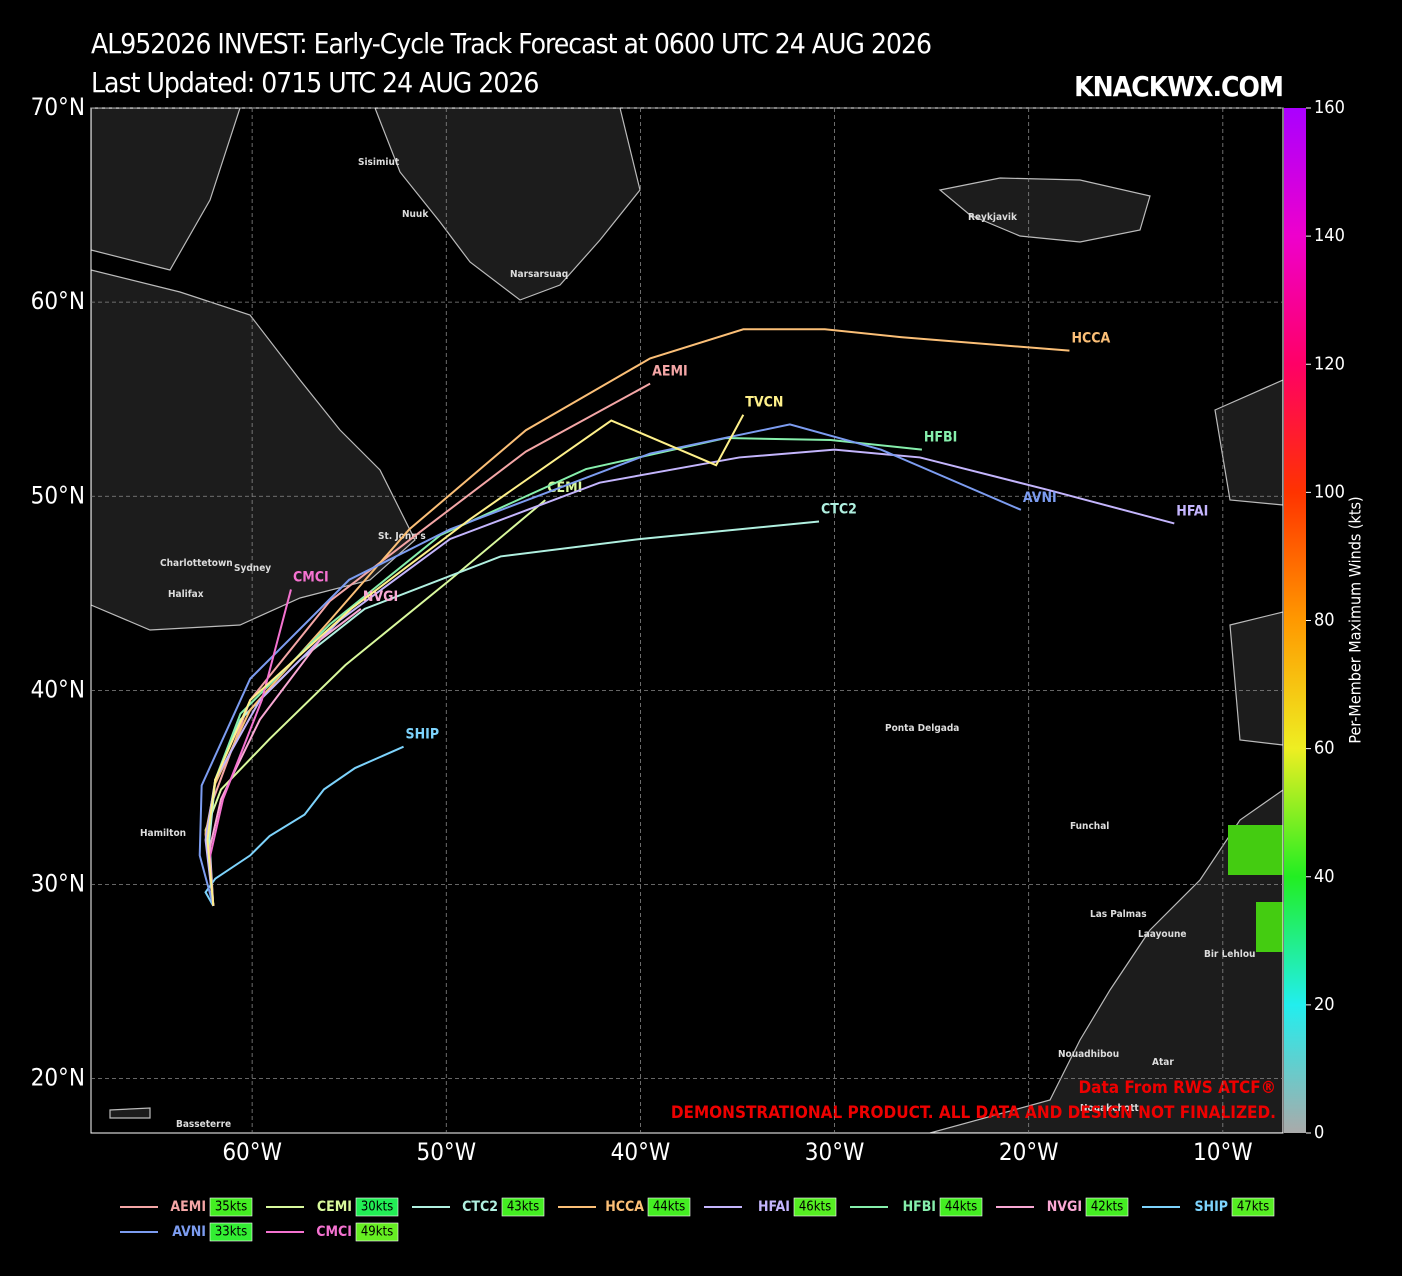 Image resolution: width=1402 pixels, height=1276 pixels. Describe the element at coordinates (1088, 1054) in the screenshot. I see `place-label: Nouadhibou` at that location.